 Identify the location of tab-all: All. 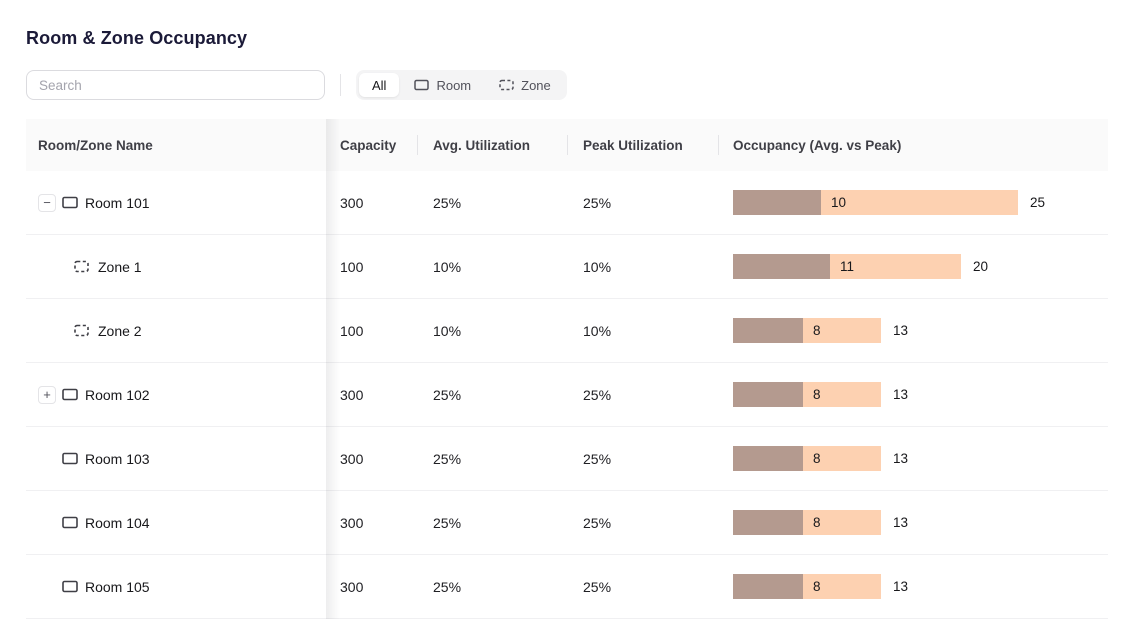
(379, 85).